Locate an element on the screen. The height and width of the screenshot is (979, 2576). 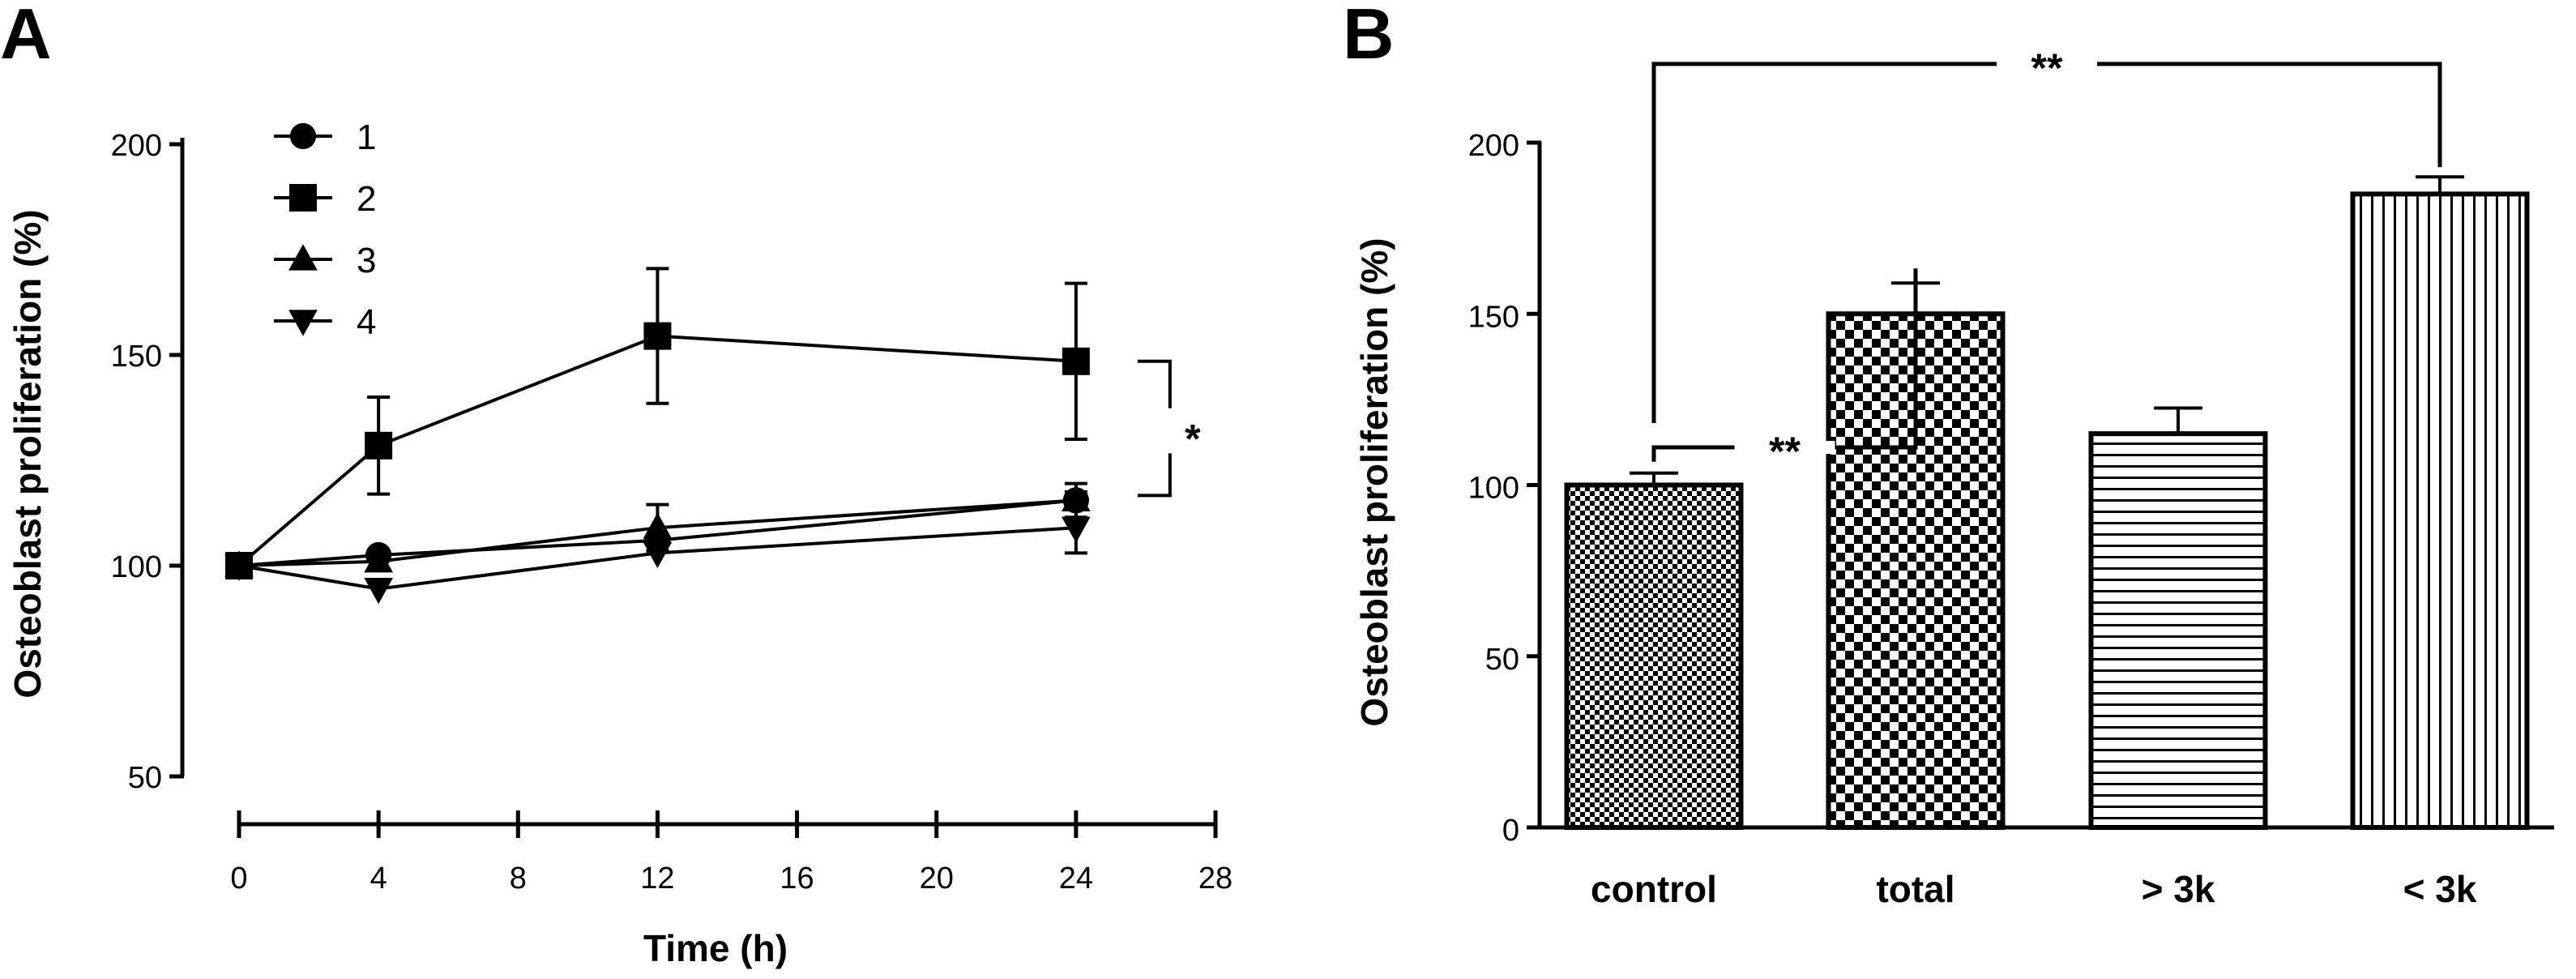
legend-label-2: 2 is located at coordinates (366, 199).